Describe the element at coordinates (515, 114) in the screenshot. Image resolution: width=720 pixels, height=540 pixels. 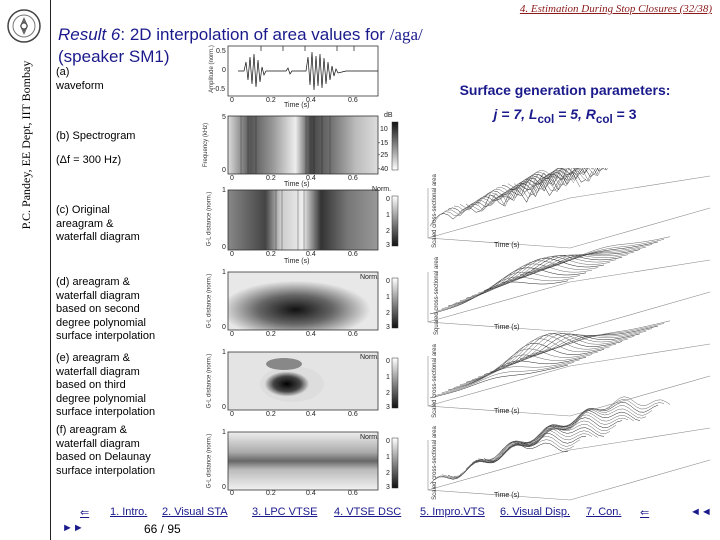
I see `params-formula: j = 7, L` at that location.